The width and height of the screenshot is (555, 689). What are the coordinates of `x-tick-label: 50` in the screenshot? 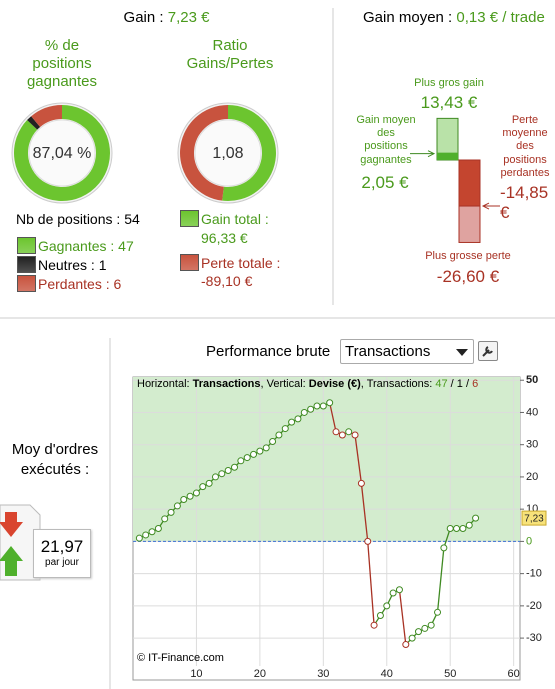 It's located at (450, 674).